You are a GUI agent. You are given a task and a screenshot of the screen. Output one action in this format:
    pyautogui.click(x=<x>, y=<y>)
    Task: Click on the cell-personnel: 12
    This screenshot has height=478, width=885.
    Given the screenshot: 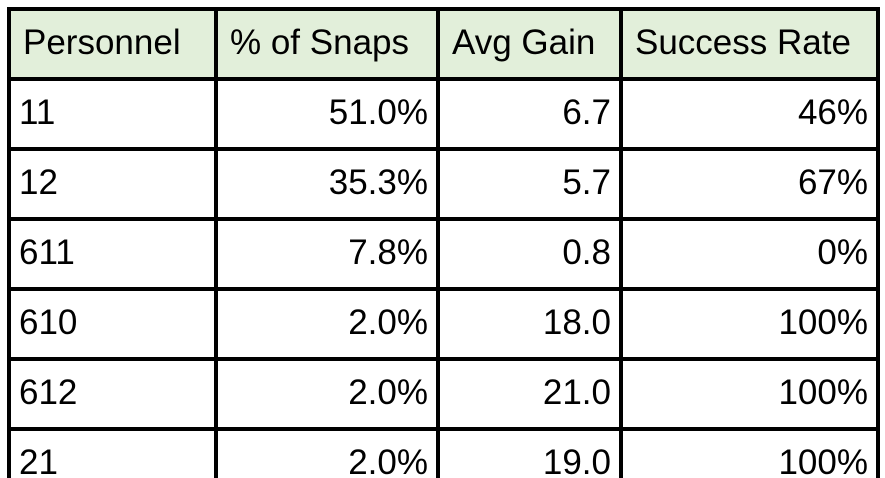 What is the action you would take?
    pyautogui.click(x=112, y=184)
    